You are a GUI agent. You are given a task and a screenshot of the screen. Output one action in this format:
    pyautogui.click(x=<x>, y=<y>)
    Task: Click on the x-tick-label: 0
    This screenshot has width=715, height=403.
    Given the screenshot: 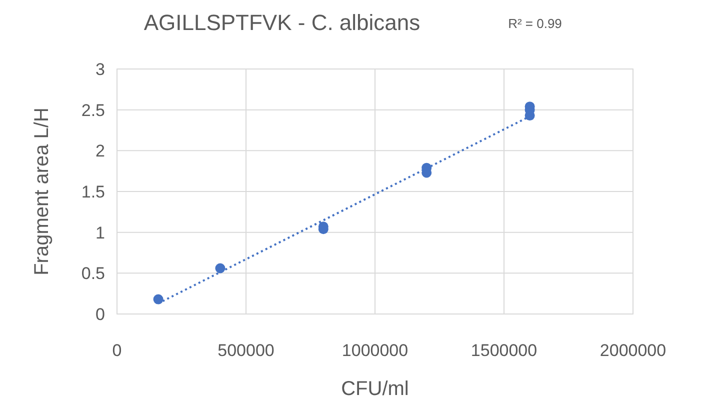 What is the action you would take?
    pyautogui.click(x=117, y=350)
    